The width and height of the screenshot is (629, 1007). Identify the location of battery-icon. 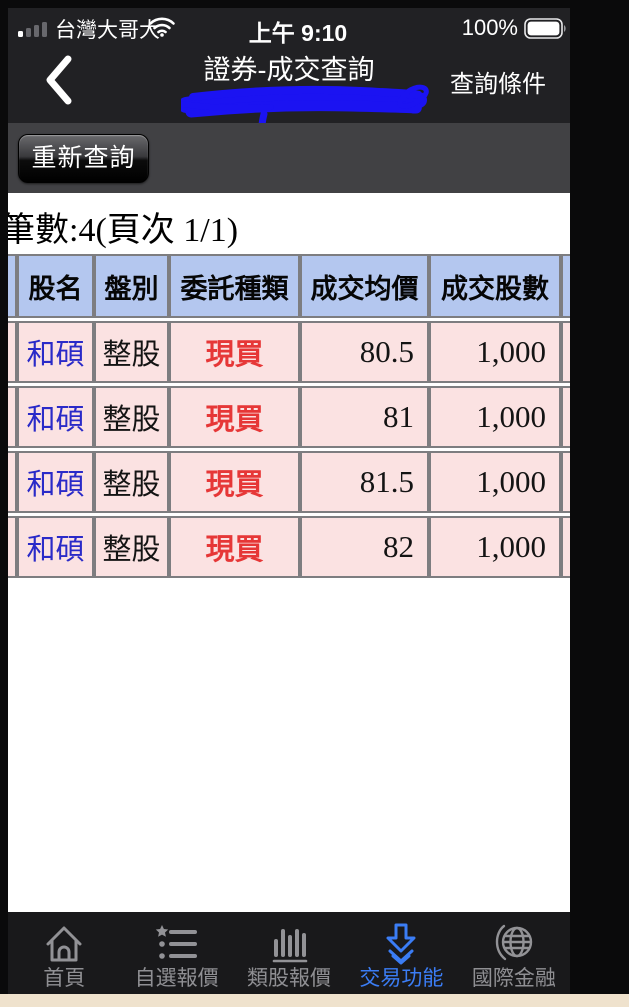
(546, 28).